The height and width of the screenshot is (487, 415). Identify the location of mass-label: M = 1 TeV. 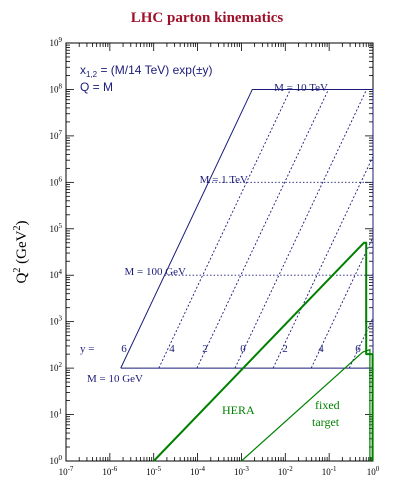
(224, 180).